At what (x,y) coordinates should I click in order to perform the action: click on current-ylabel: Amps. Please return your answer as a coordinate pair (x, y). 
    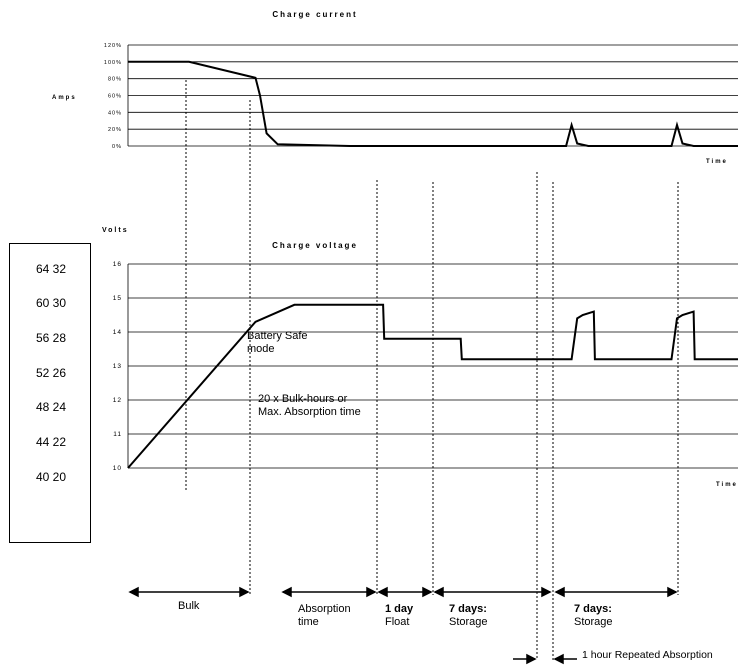
    Looking at the image, I should click on (64, 98).